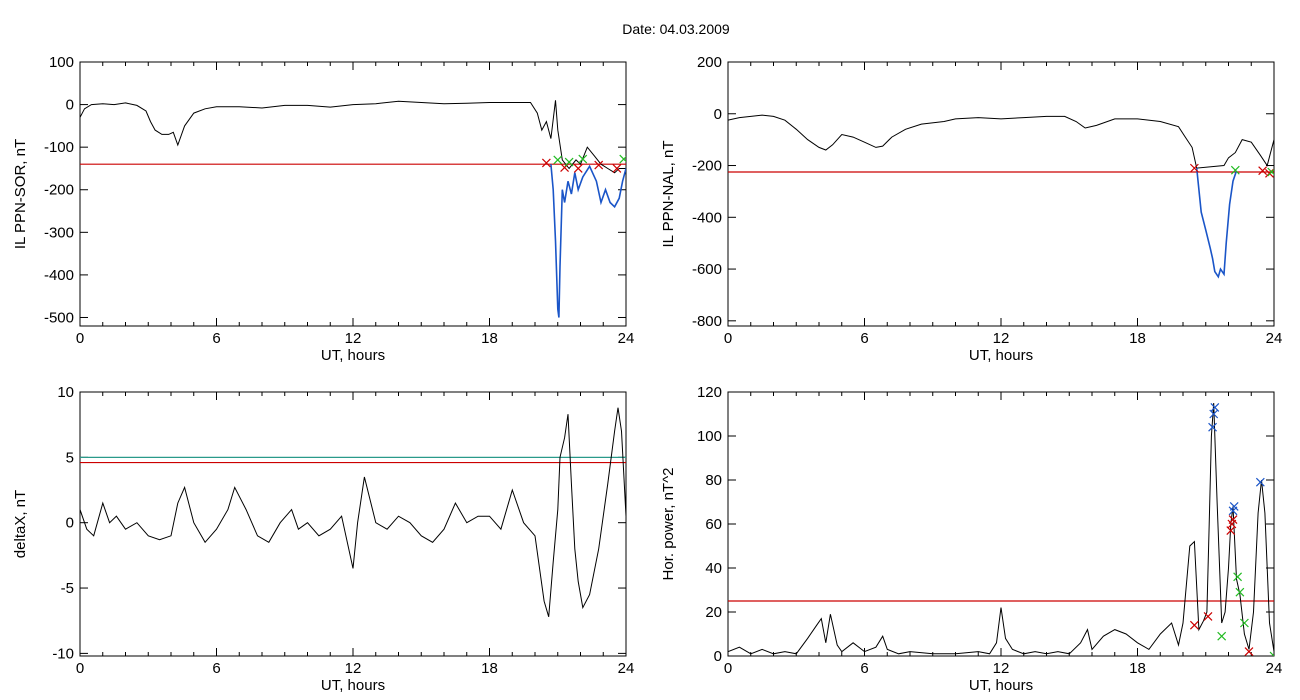  What do you see at coordinates (67, 588) in the screenshot?
I see `y-tick-label: -5` at bounding box center [67, 588].